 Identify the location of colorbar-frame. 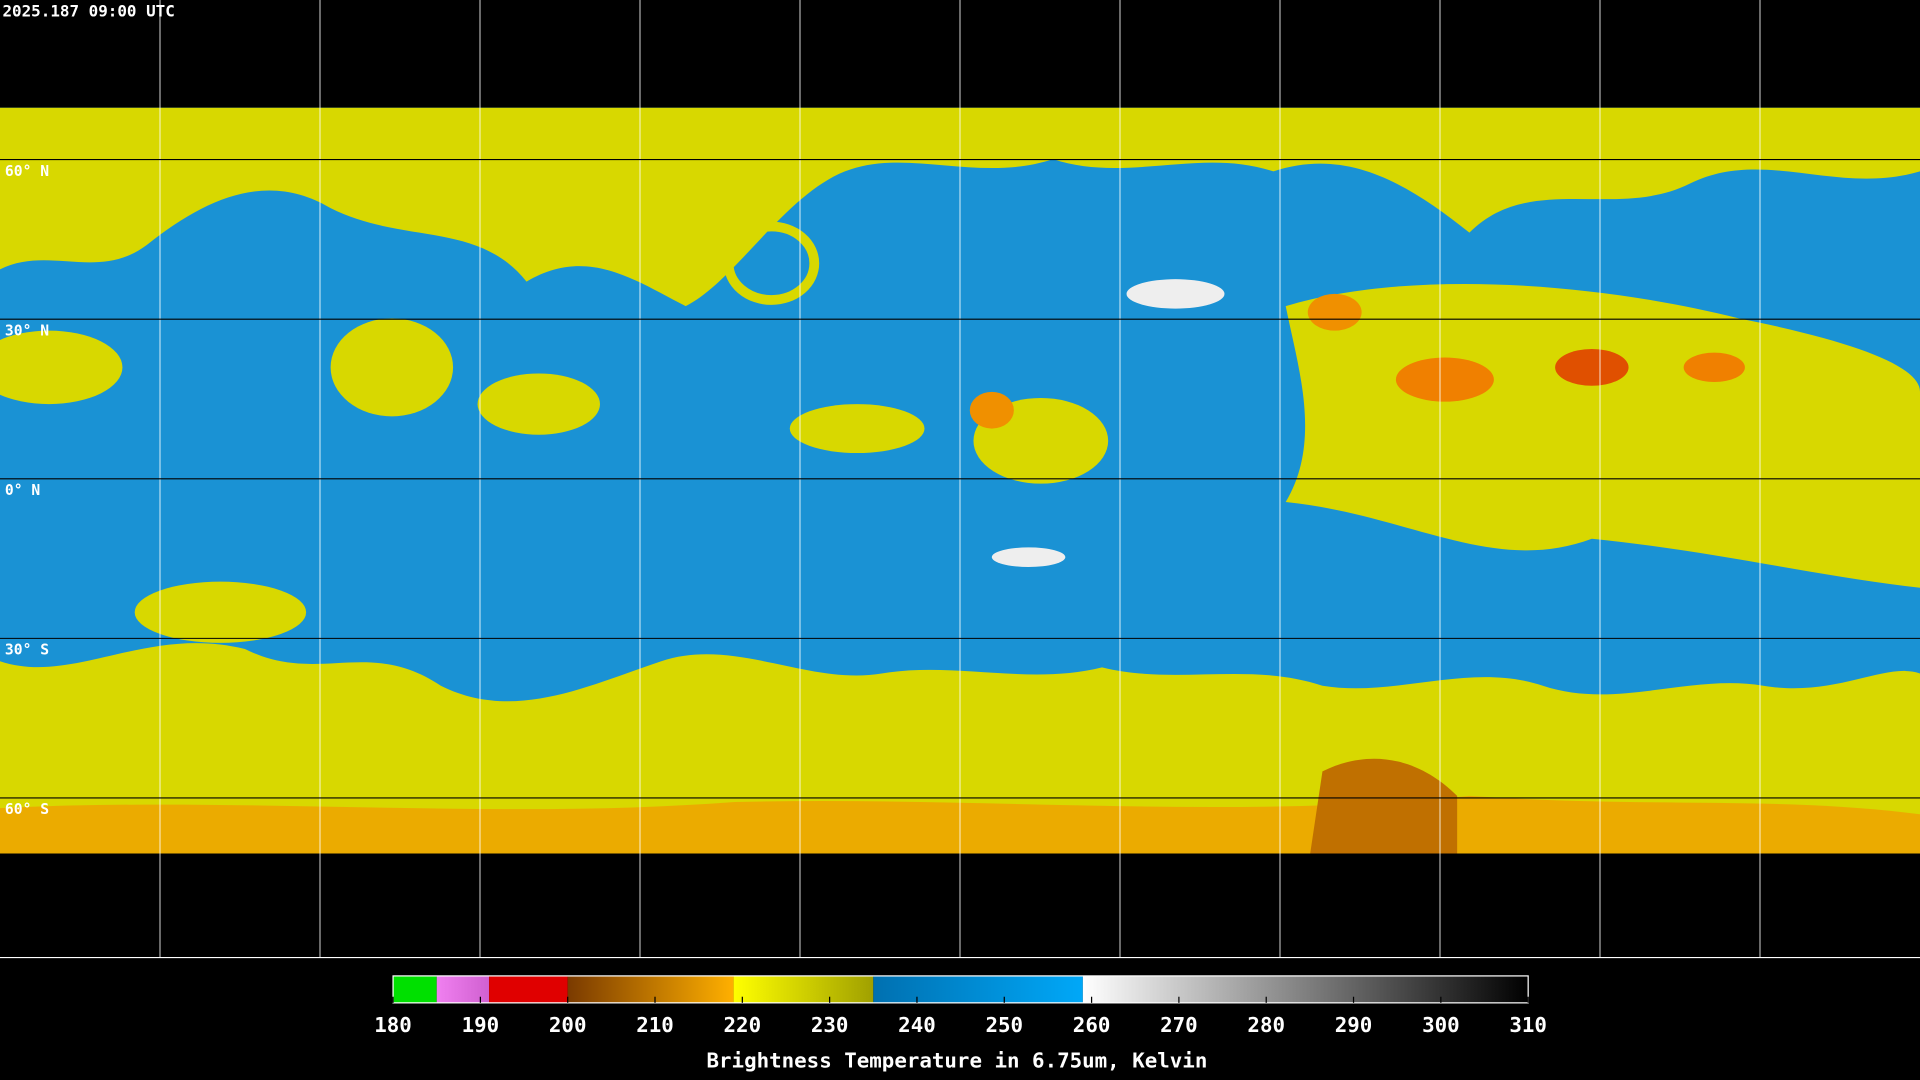
(960, 989).